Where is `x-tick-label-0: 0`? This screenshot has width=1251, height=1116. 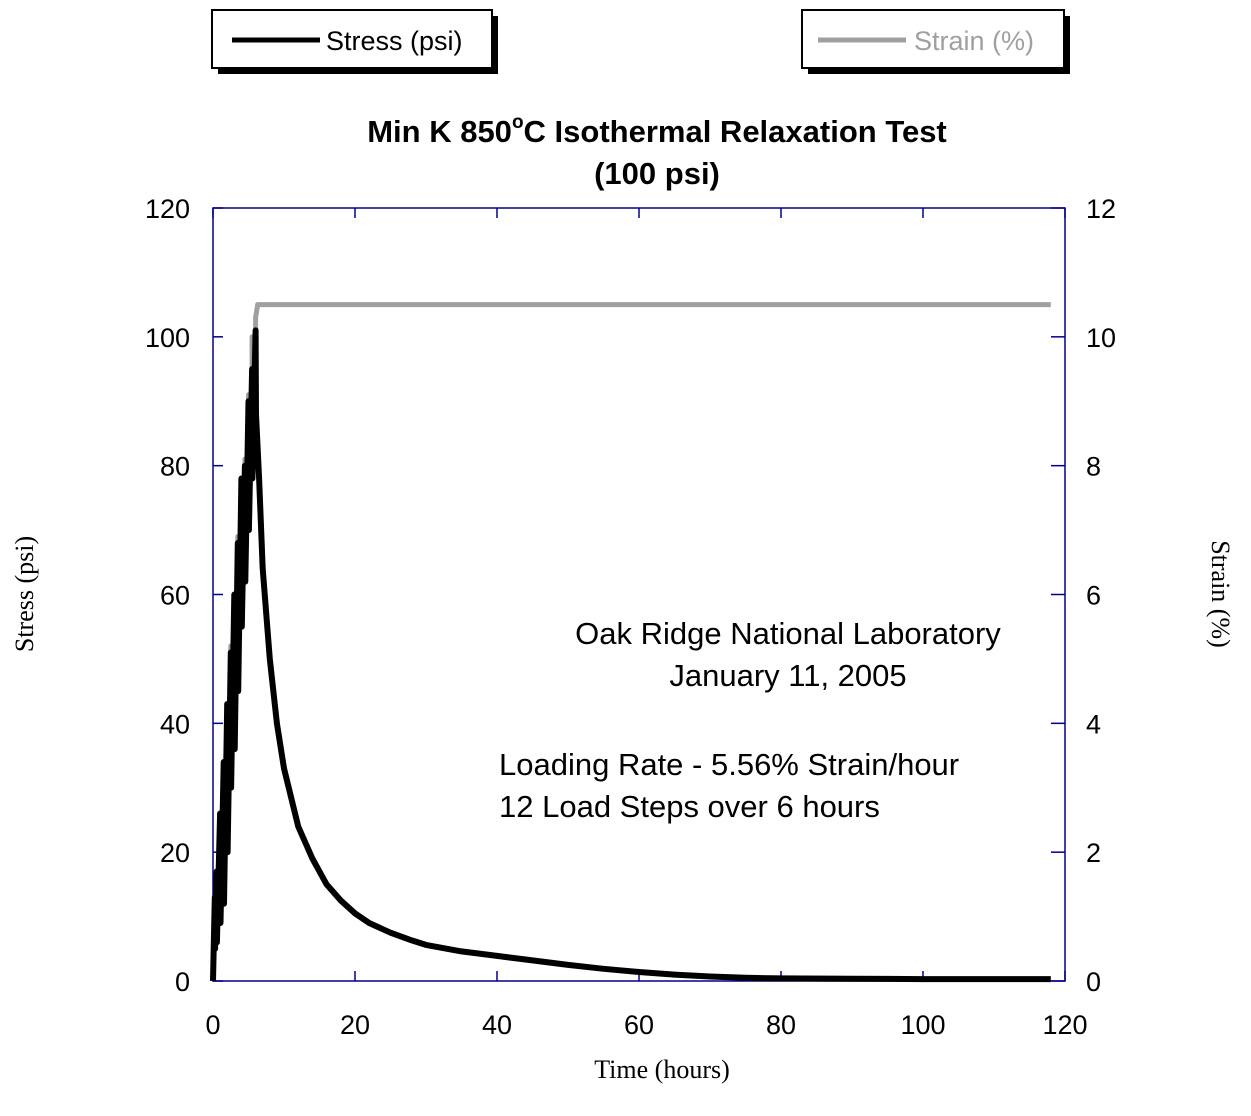
x-tick-label-0: 0 is located at coordinates (212, 1025).